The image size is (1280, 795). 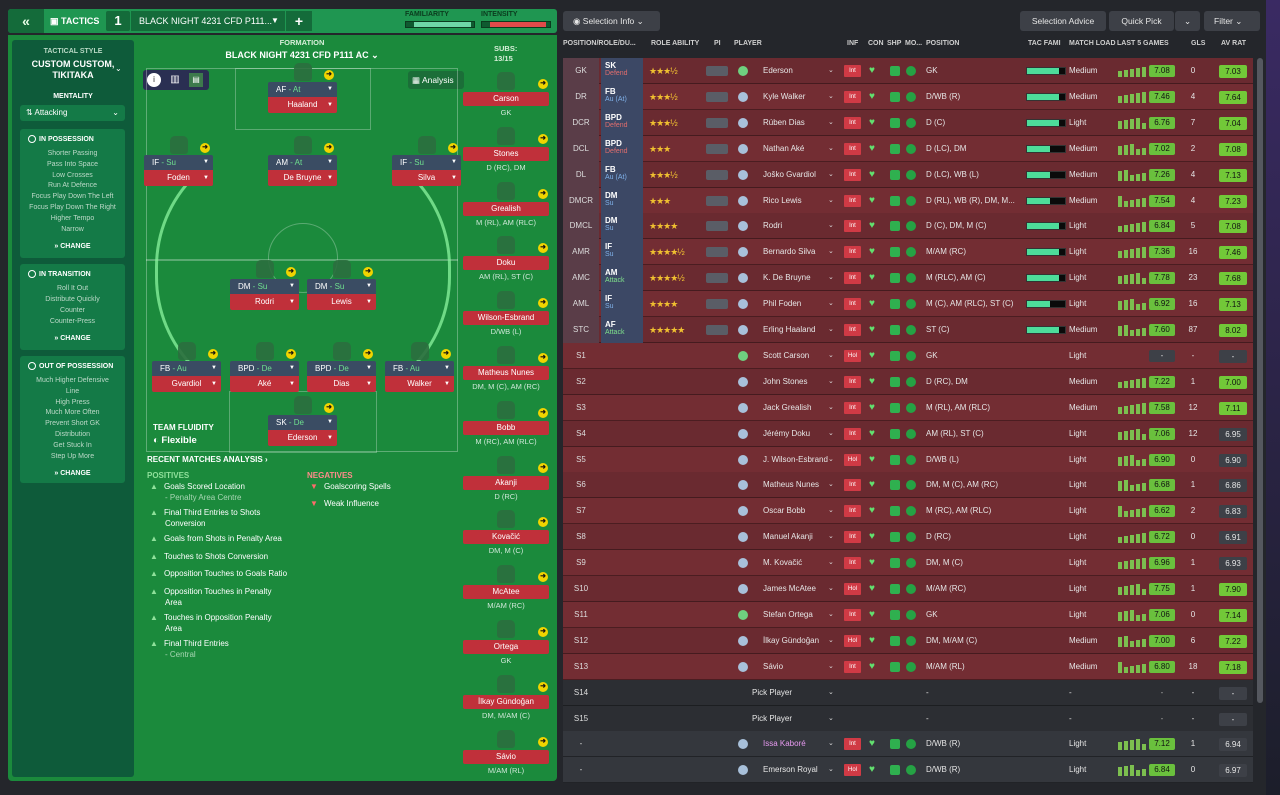 What do you see at coordinates (622, 200) in the screenshot?
I see `role-box: DM Su` at bounding box center [622, 200].